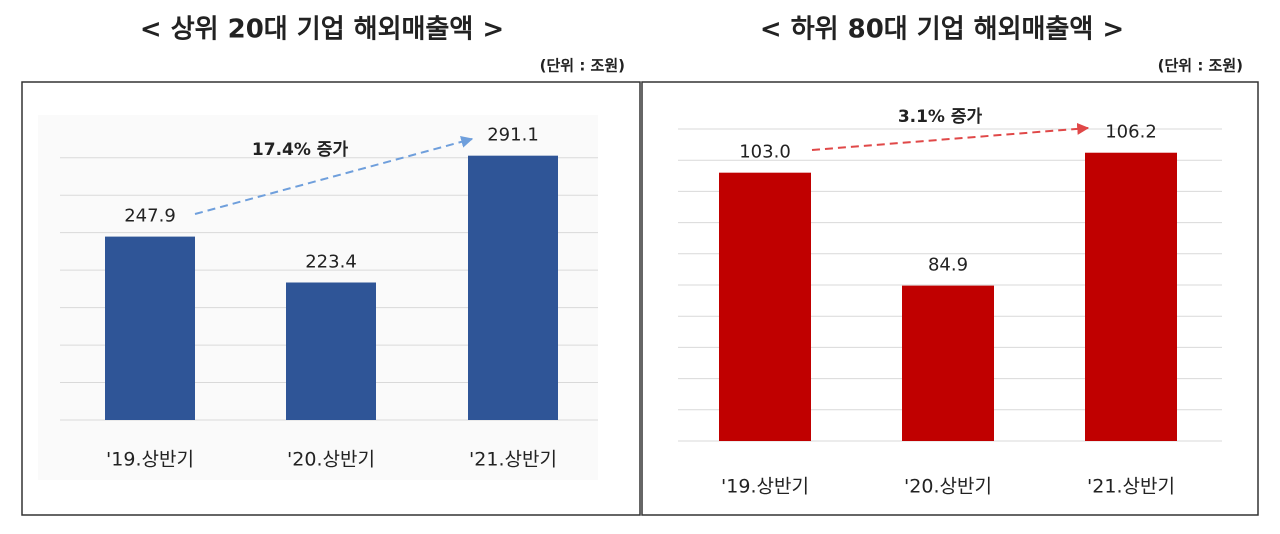 The image size is (1280, 534). What do you see at coordinates (1131, 132) in the screenshot?
I see `value-label: 106.2` at bounding box center [1131, 132].